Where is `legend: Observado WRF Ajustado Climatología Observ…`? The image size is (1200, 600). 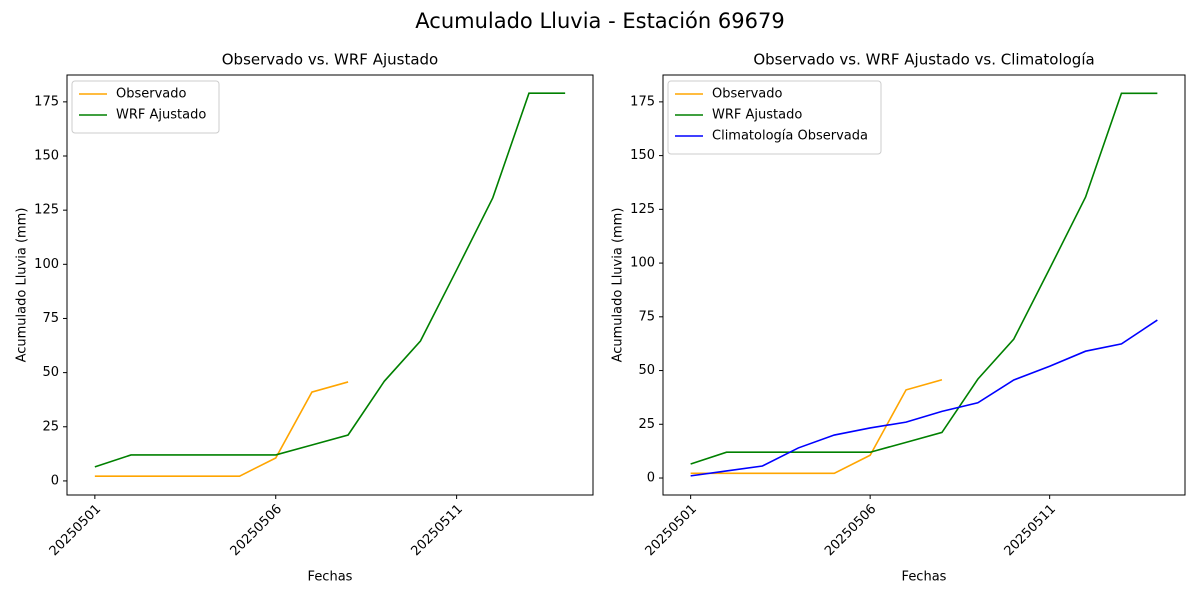
legend: Observado WRF Ajustado Climatología Observ… is located at coordinates (774, 117).